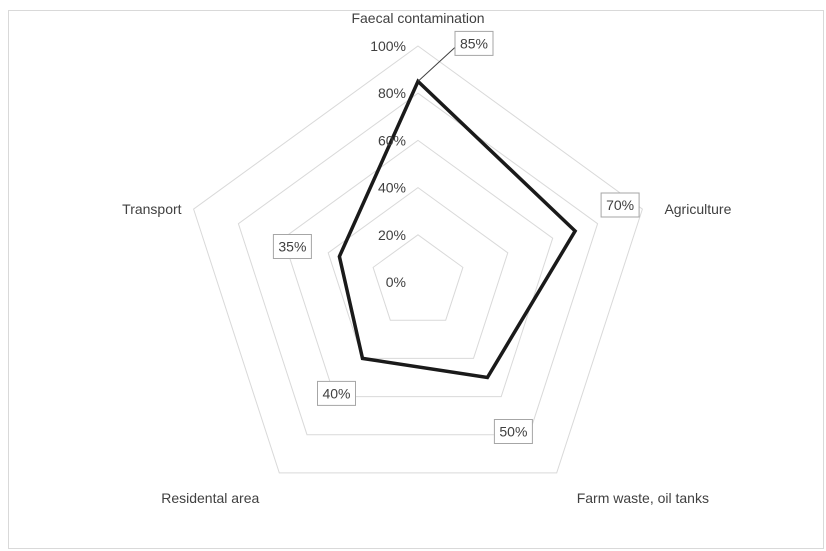 The image size is (826, 551). I want to click on category-label-2: Farm waste, oil tanks, so click(643, 498).